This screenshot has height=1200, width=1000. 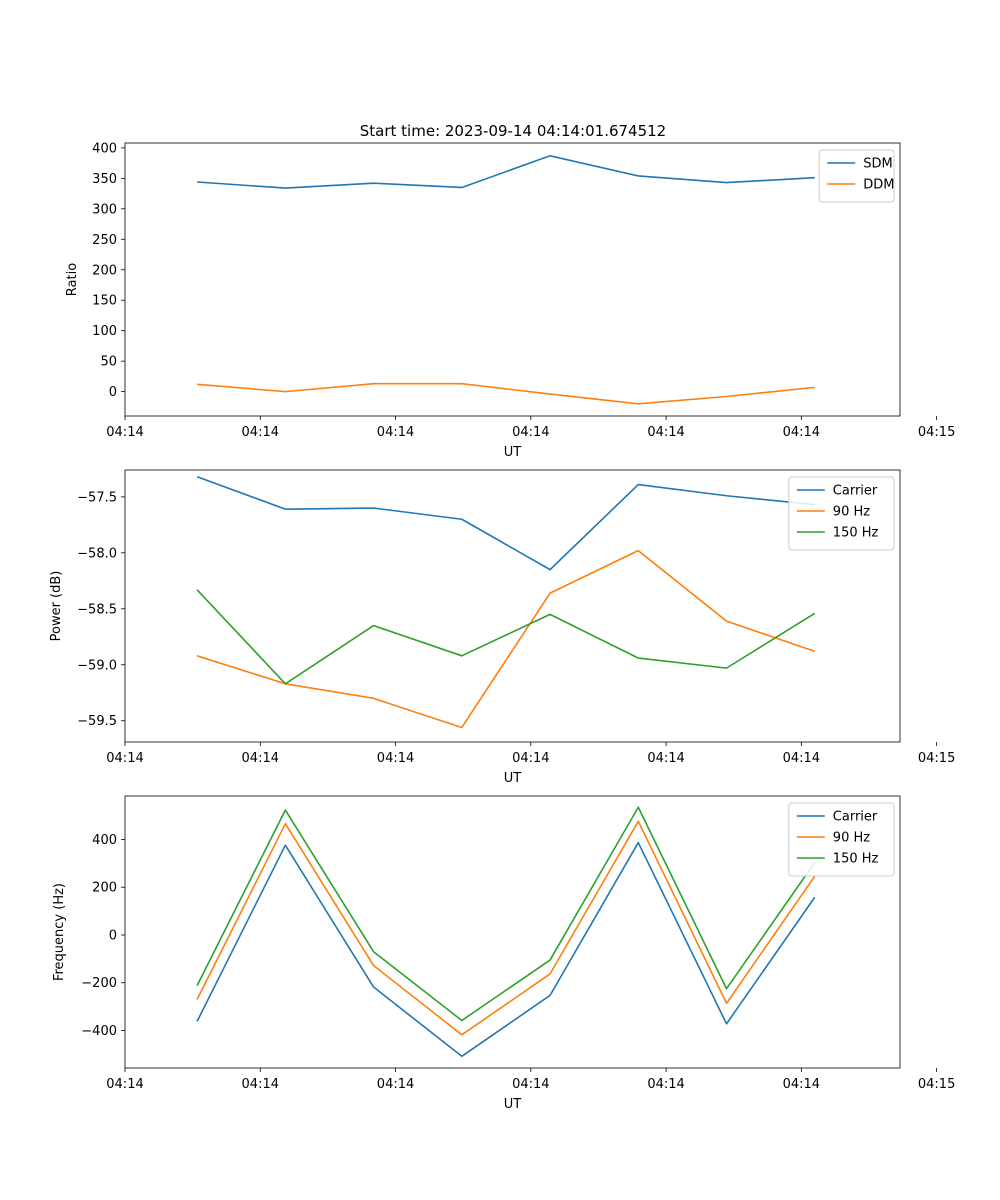 What do you see at coordinates (59, 932) in the screenshot?
I see `y-axis-label: Frequency (Hz)` at bounding box center [59, 932].